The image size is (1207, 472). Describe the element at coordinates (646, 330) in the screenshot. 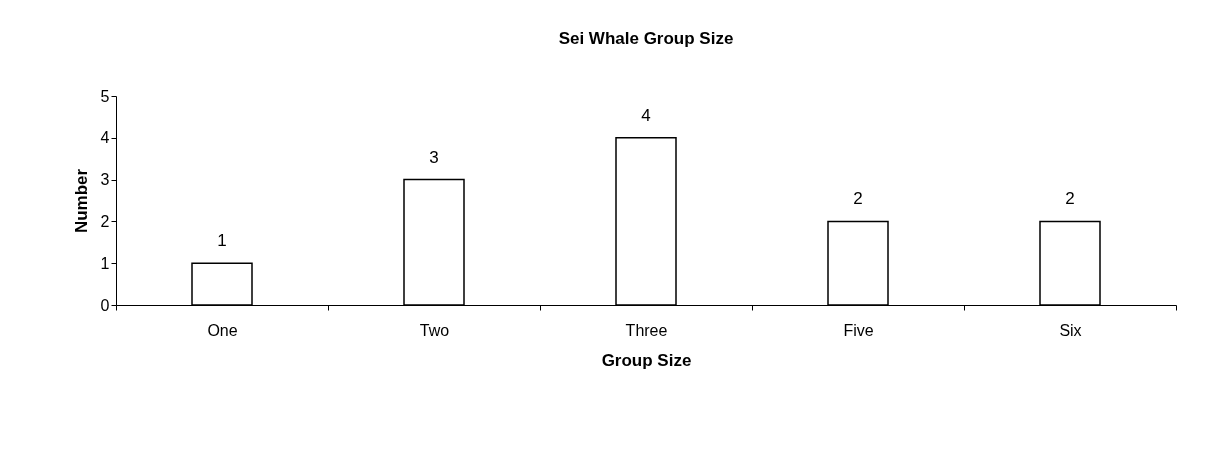

I see `x-tick-label: Three` at that location.